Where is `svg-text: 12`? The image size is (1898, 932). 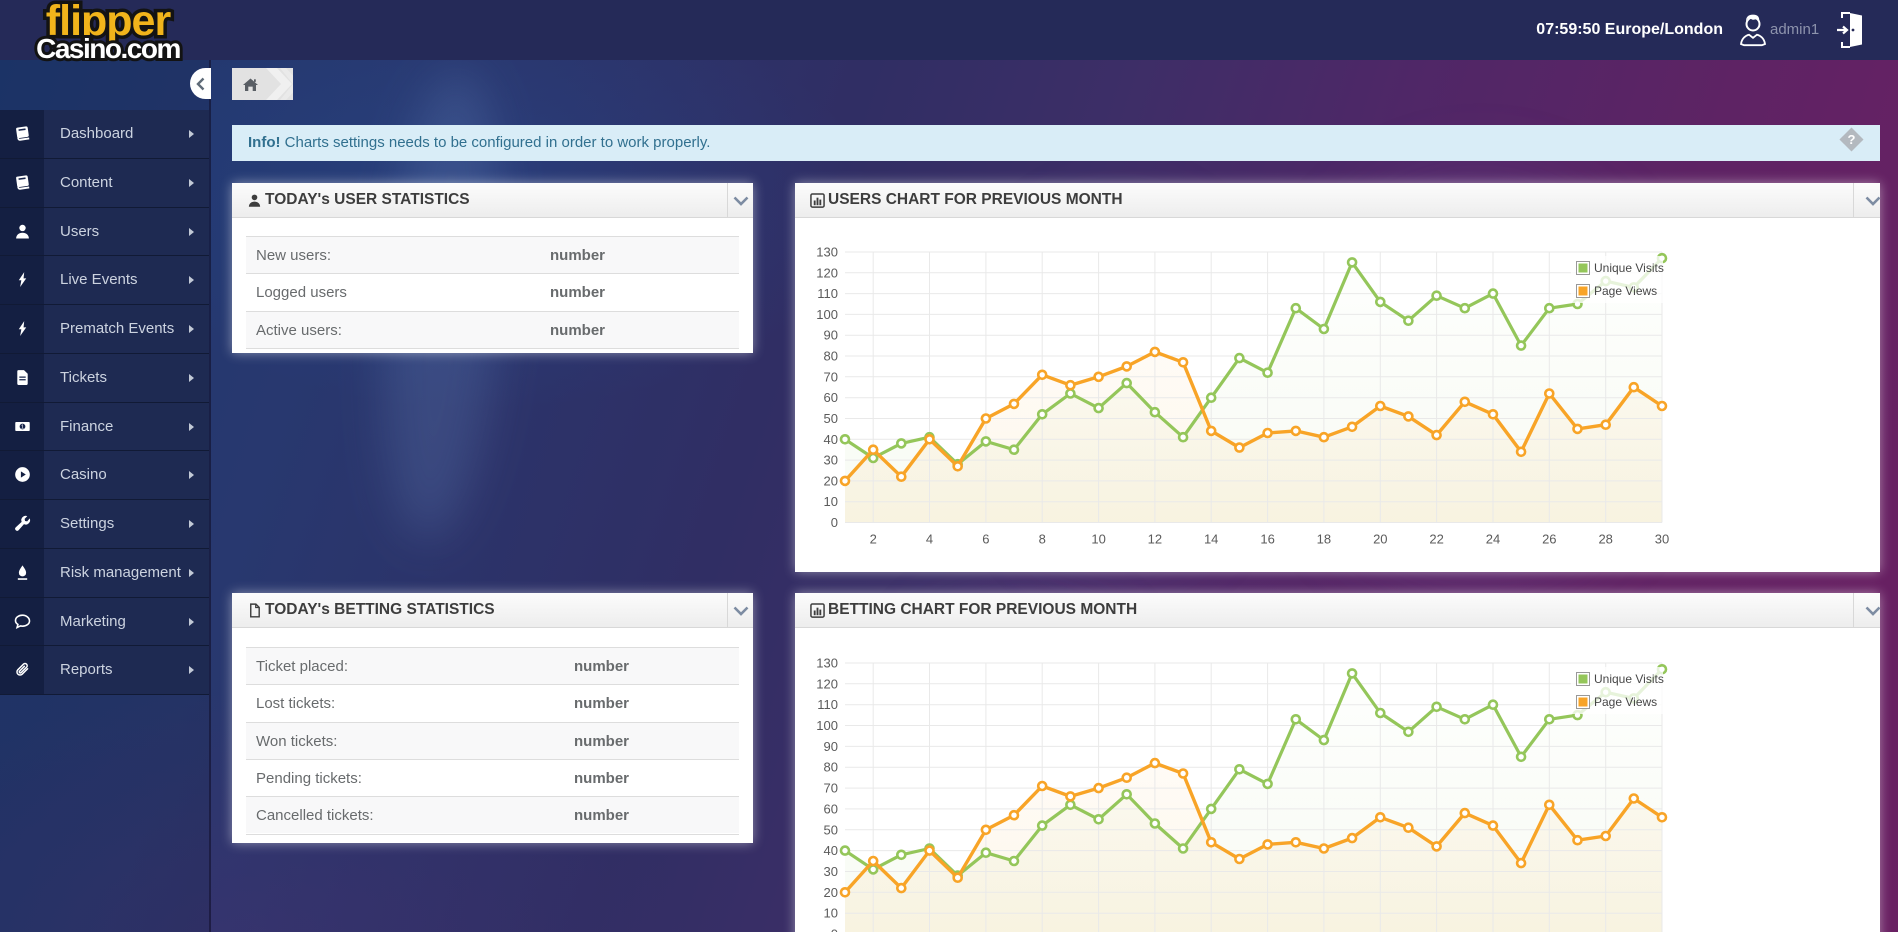 svg-text: 12 is located at coordinates (1155, 539).